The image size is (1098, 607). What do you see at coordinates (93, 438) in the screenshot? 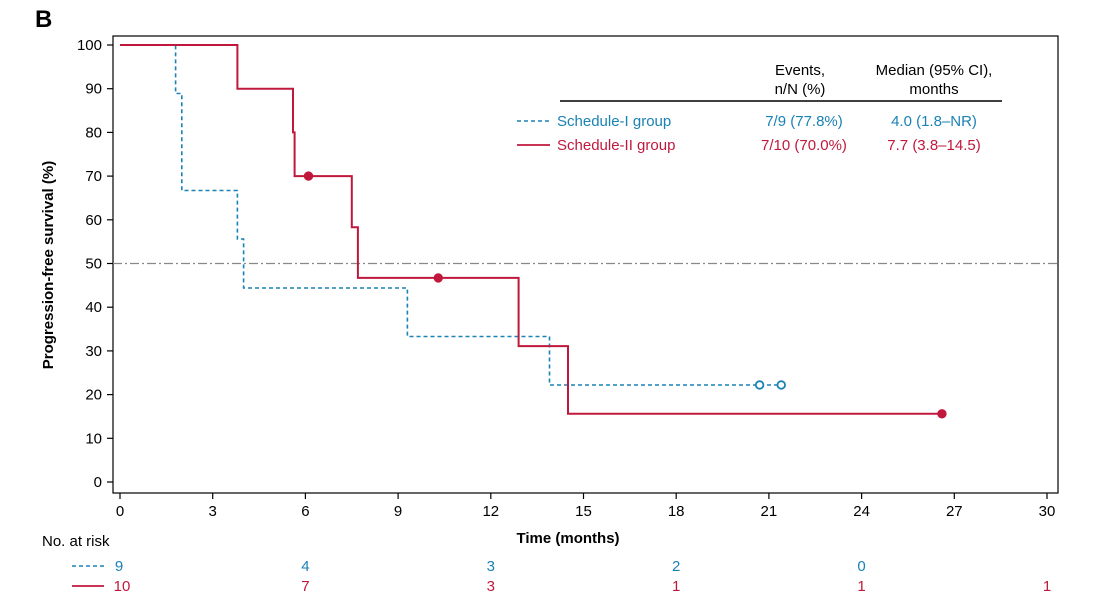
I see `y-tick-label: 10` at bounding box center [93, 438].